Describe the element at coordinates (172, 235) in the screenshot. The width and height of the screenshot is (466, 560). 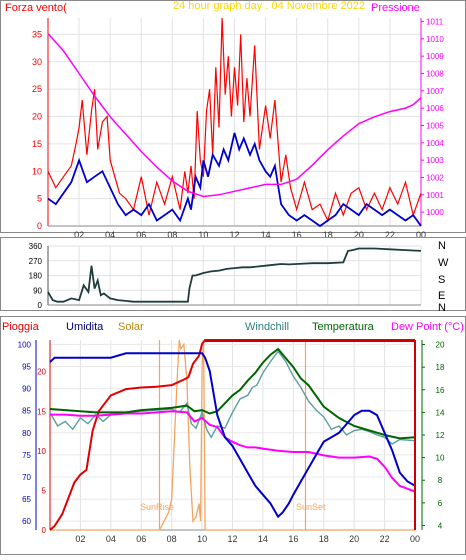
I see `wind-x-tick-label: 08` at that location.